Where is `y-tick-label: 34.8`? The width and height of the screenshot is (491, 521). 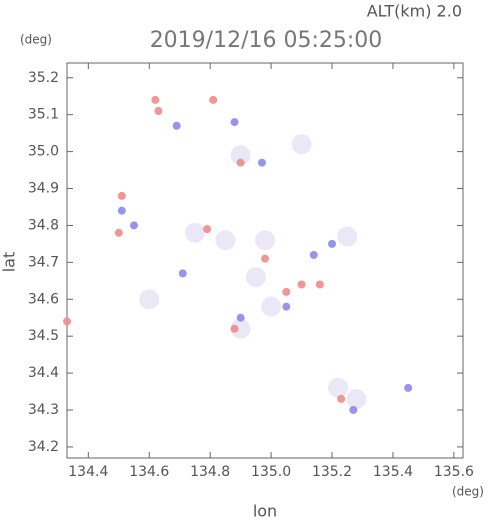 y-tick-label: 34.8 is located at coordinates (43, 225).